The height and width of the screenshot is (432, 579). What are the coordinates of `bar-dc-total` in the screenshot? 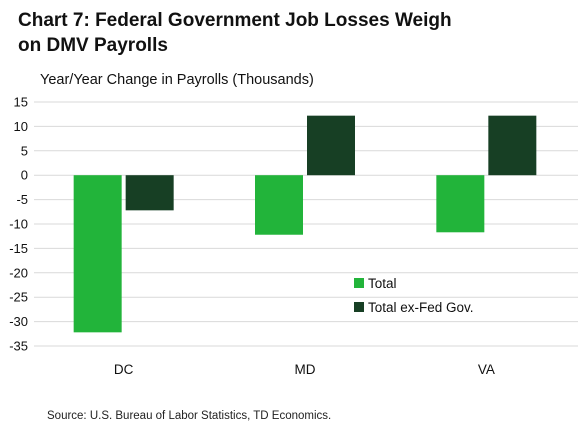 It's located at (97, 254).